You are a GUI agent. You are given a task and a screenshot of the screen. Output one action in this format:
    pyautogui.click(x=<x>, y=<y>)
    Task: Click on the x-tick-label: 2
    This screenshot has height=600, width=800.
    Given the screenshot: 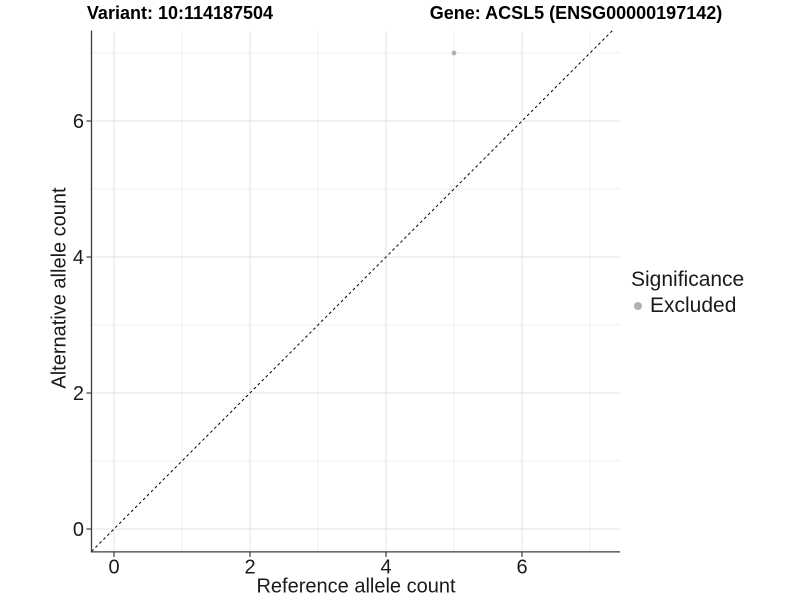 What is the action you would take?
    pyautogui.click(x=249, y=568)
    